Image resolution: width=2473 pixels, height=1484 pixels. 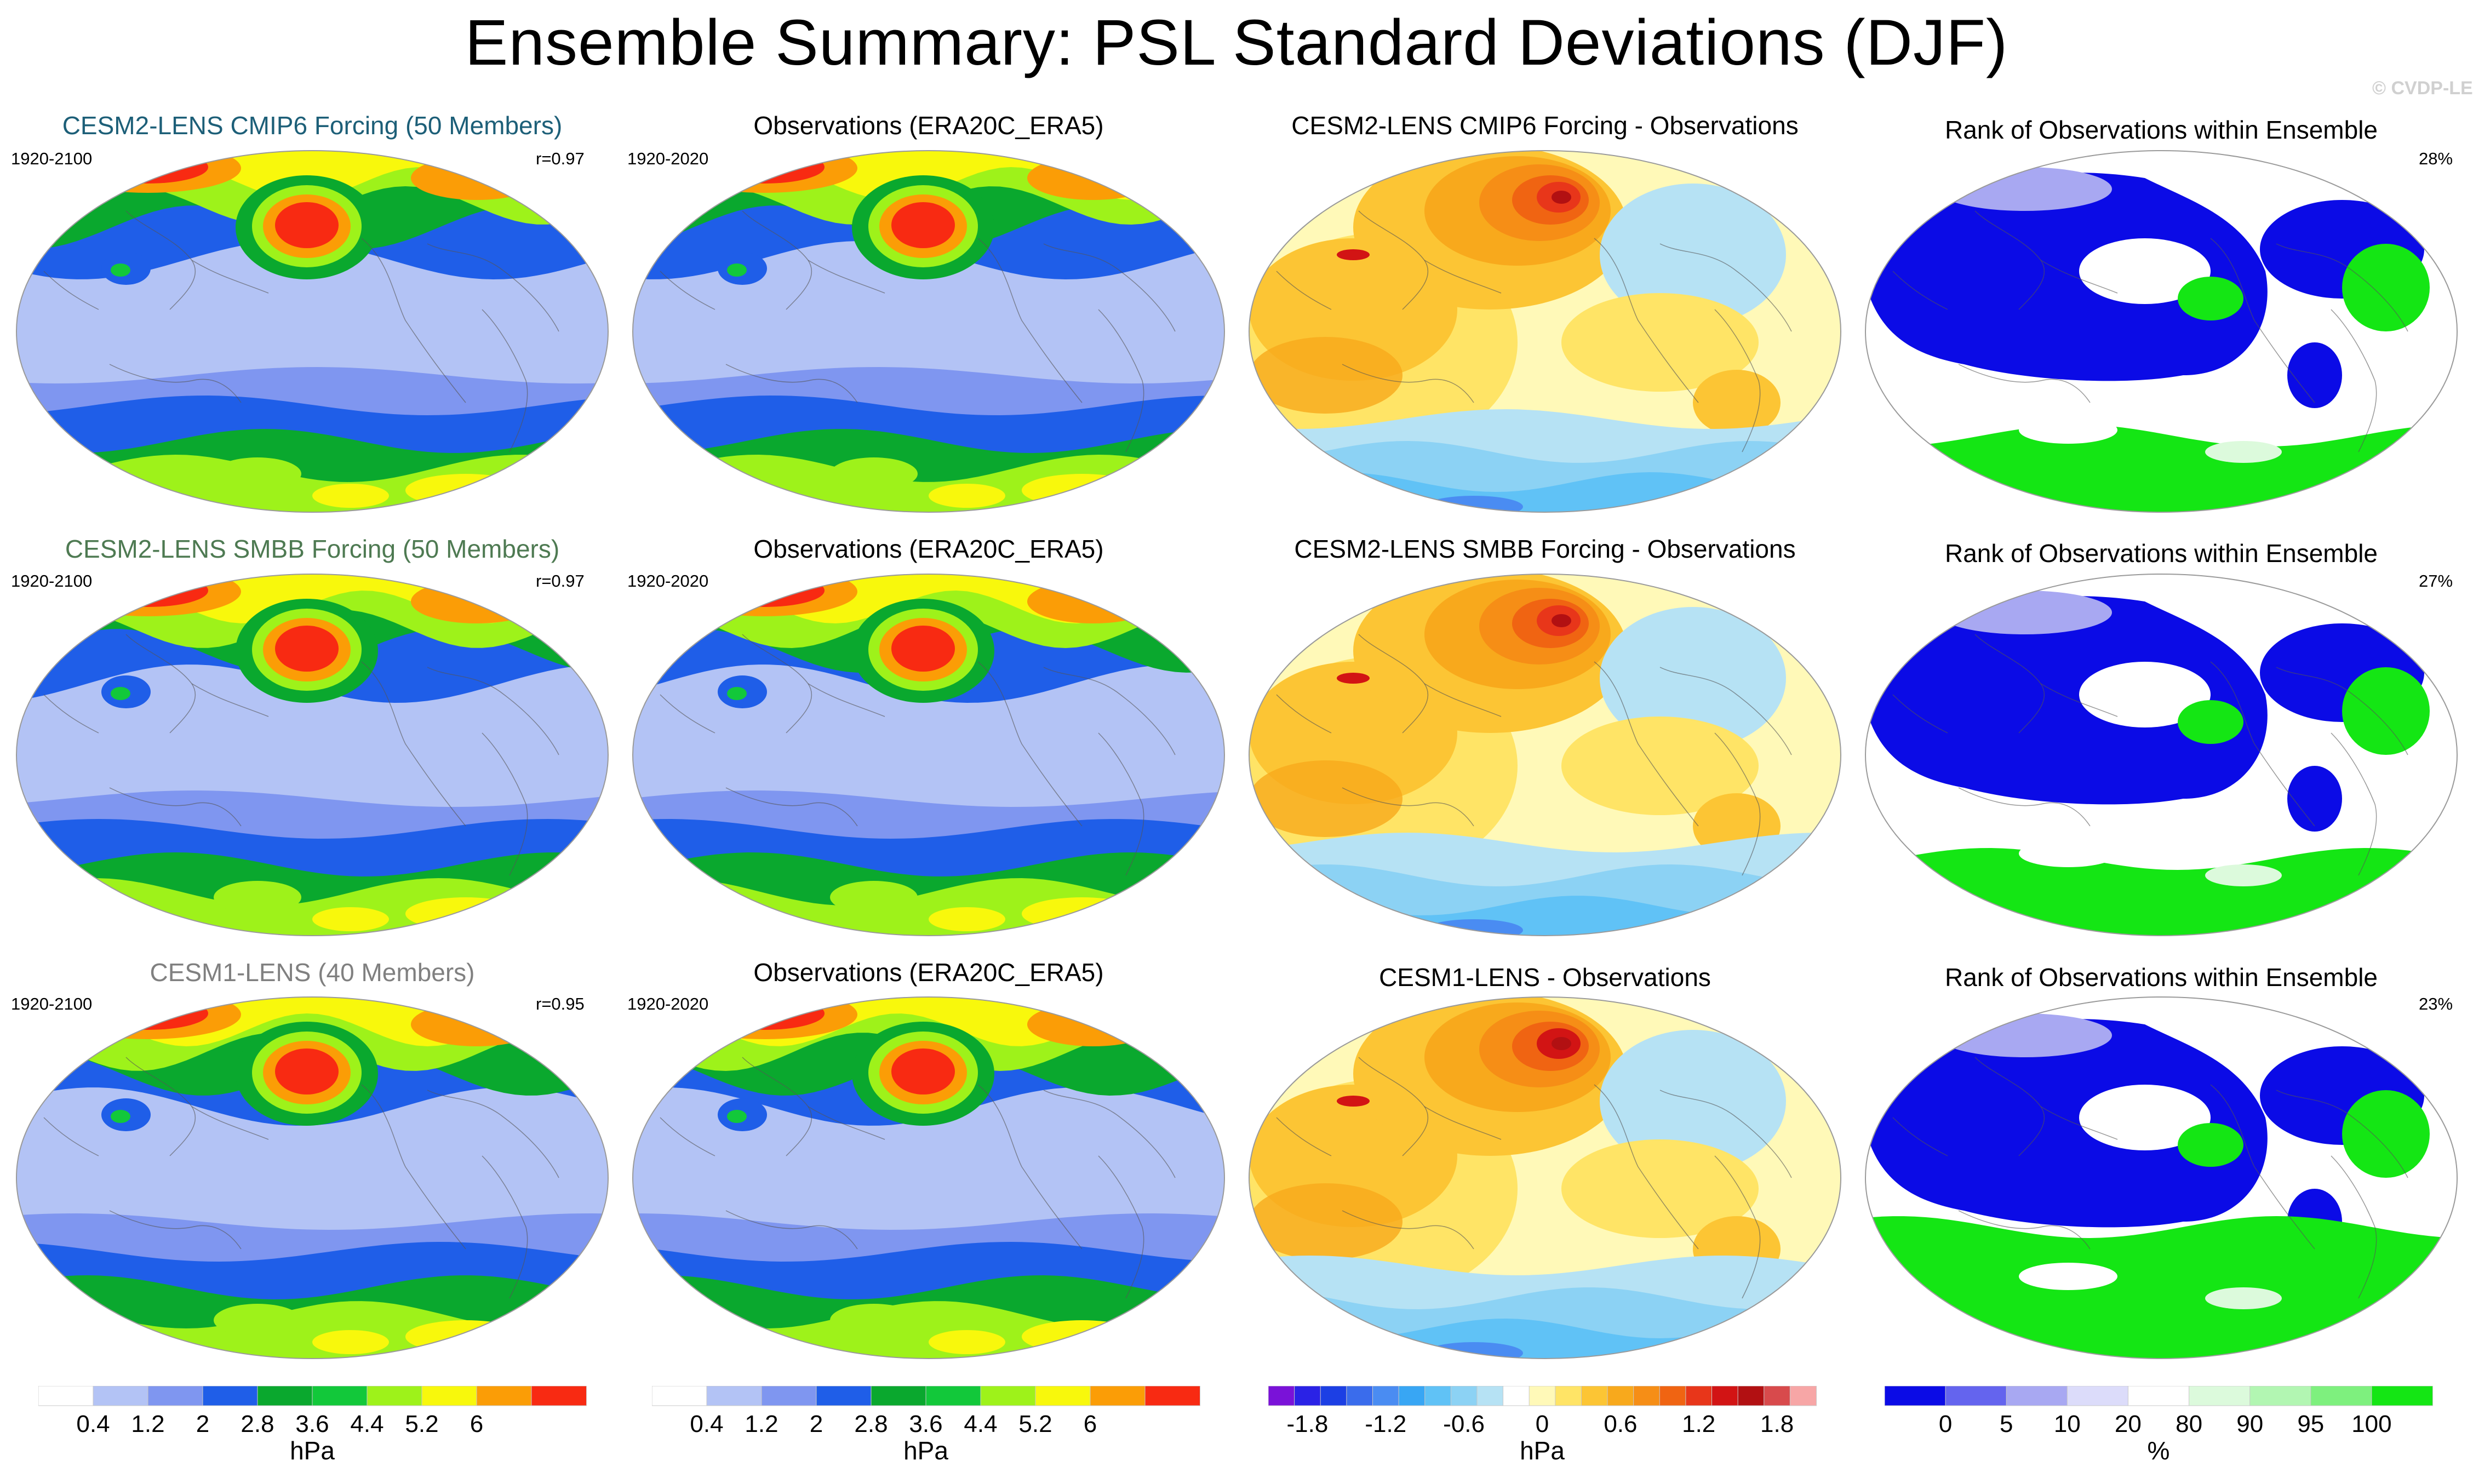 What do you see at coordinates (2128, 1424) in the screenshot?
I see `colorbar-tick-label: 20` at bounding box center [2128, 1424].